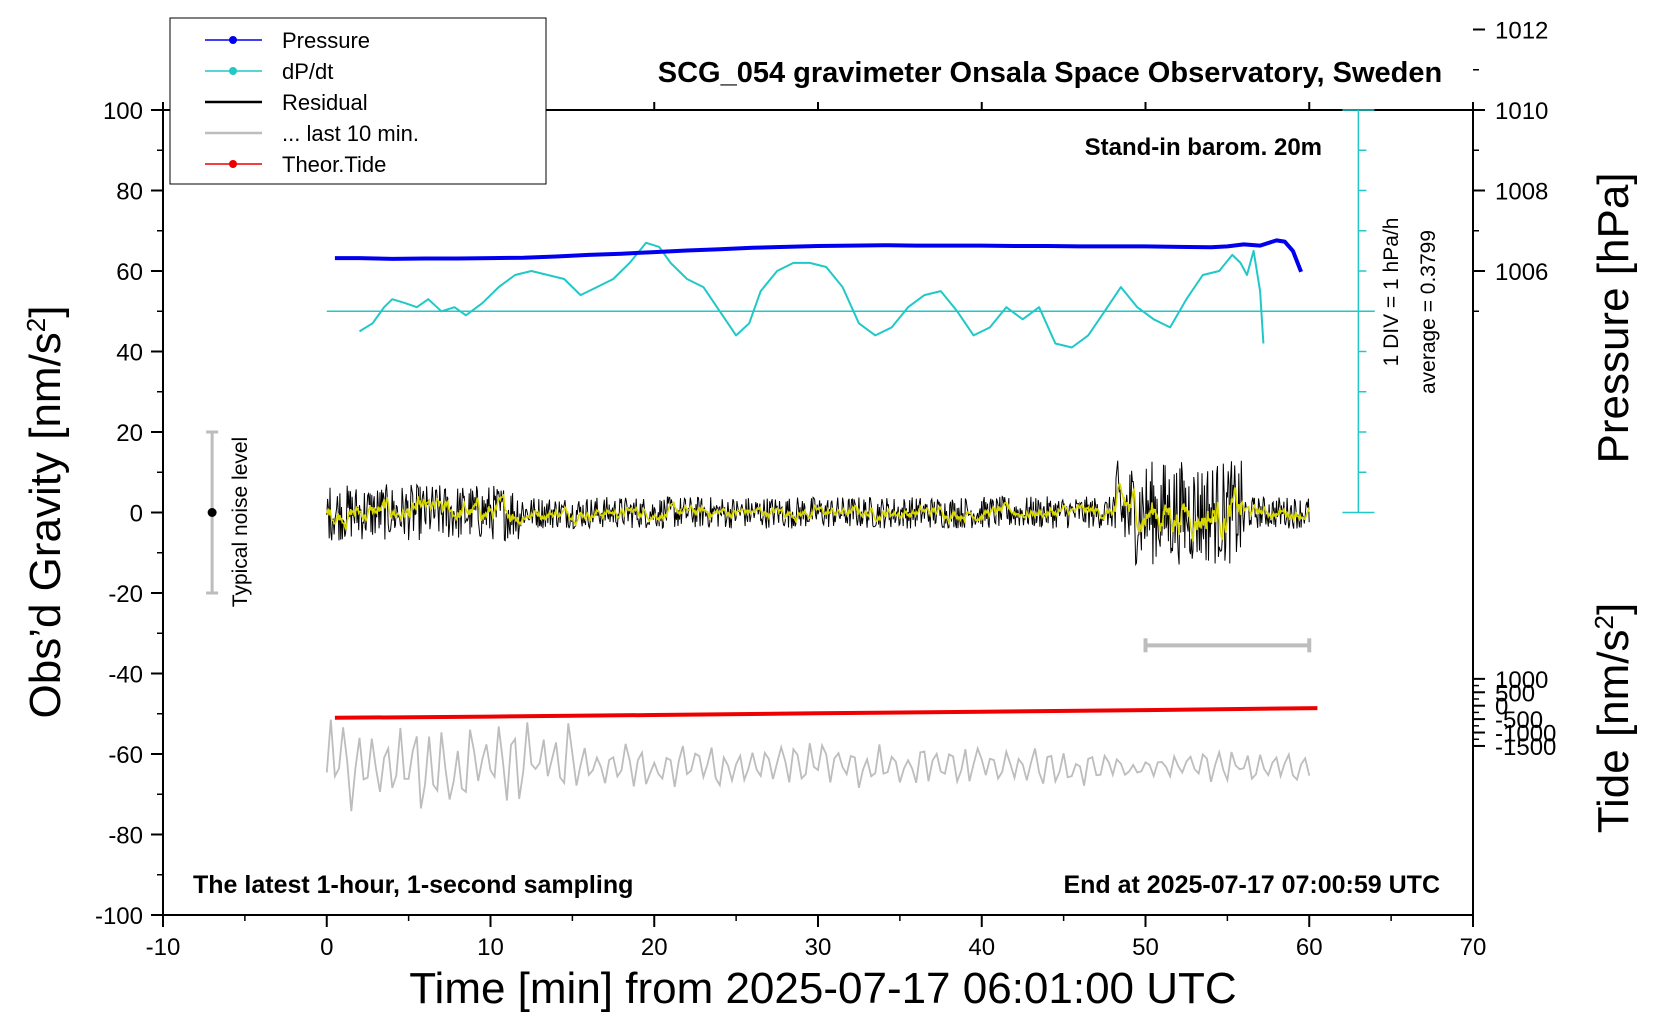  Describe the element at coordinates (1519, 720) in the screenshot. I see `tide-tick-label: -500` at that location.